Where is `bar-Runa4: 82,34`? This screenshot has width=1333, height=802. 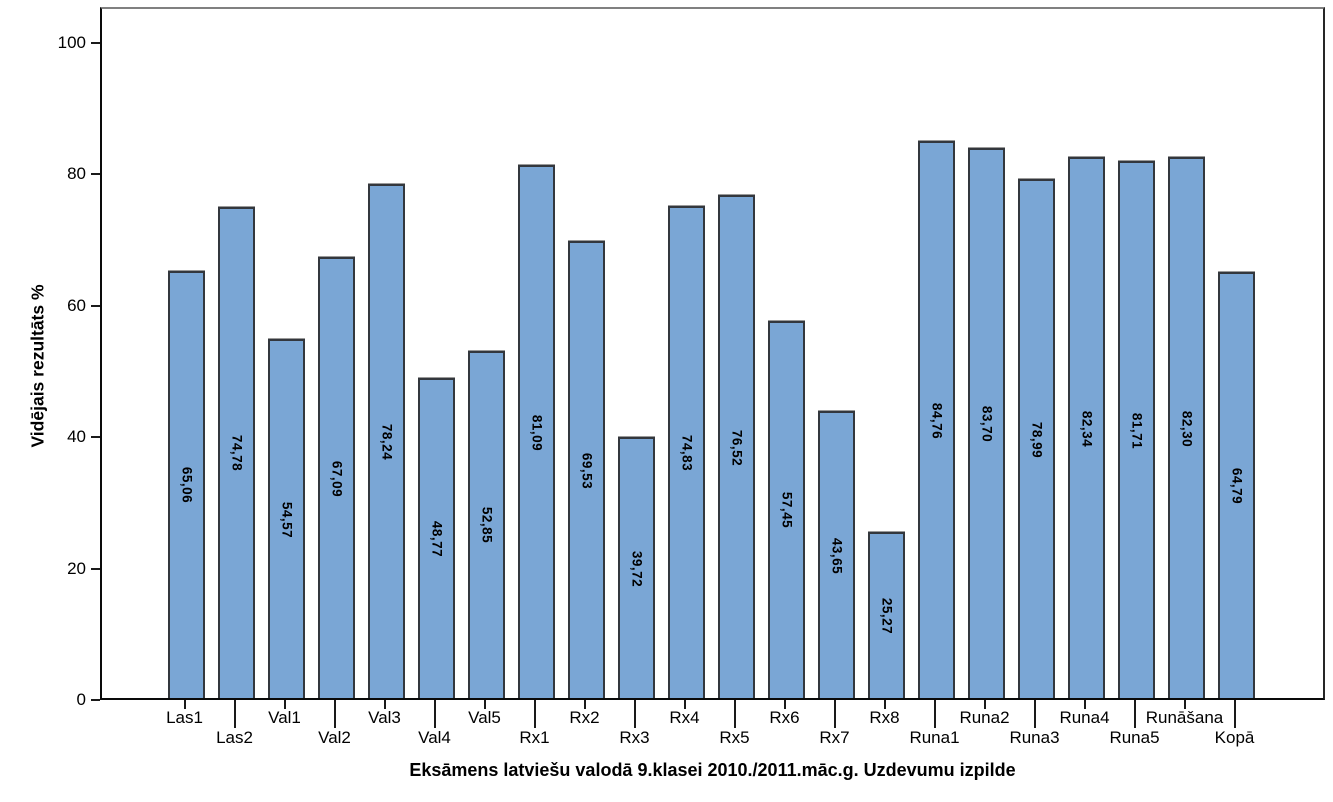
bar-Runa4: 82,34 is located at coordinates (1086, 427).